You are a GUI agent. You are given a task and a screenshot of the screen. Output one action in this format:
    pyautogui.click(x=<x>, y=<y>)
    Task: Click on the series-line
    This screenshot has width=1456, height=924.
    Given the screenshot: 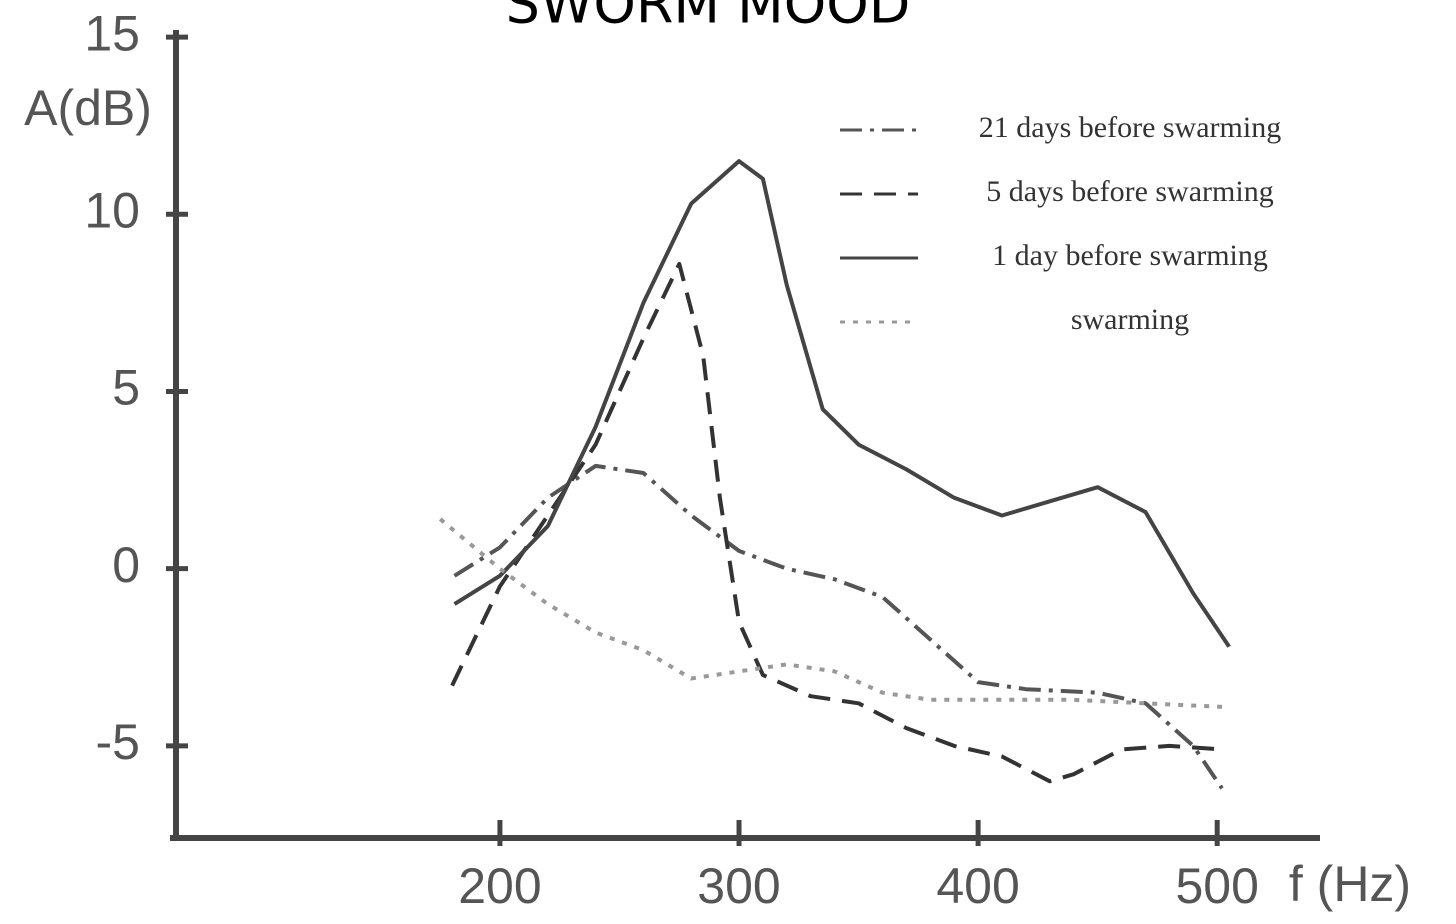 What is the action you would take?
    pyautogui.click(x=830, y=613)
    